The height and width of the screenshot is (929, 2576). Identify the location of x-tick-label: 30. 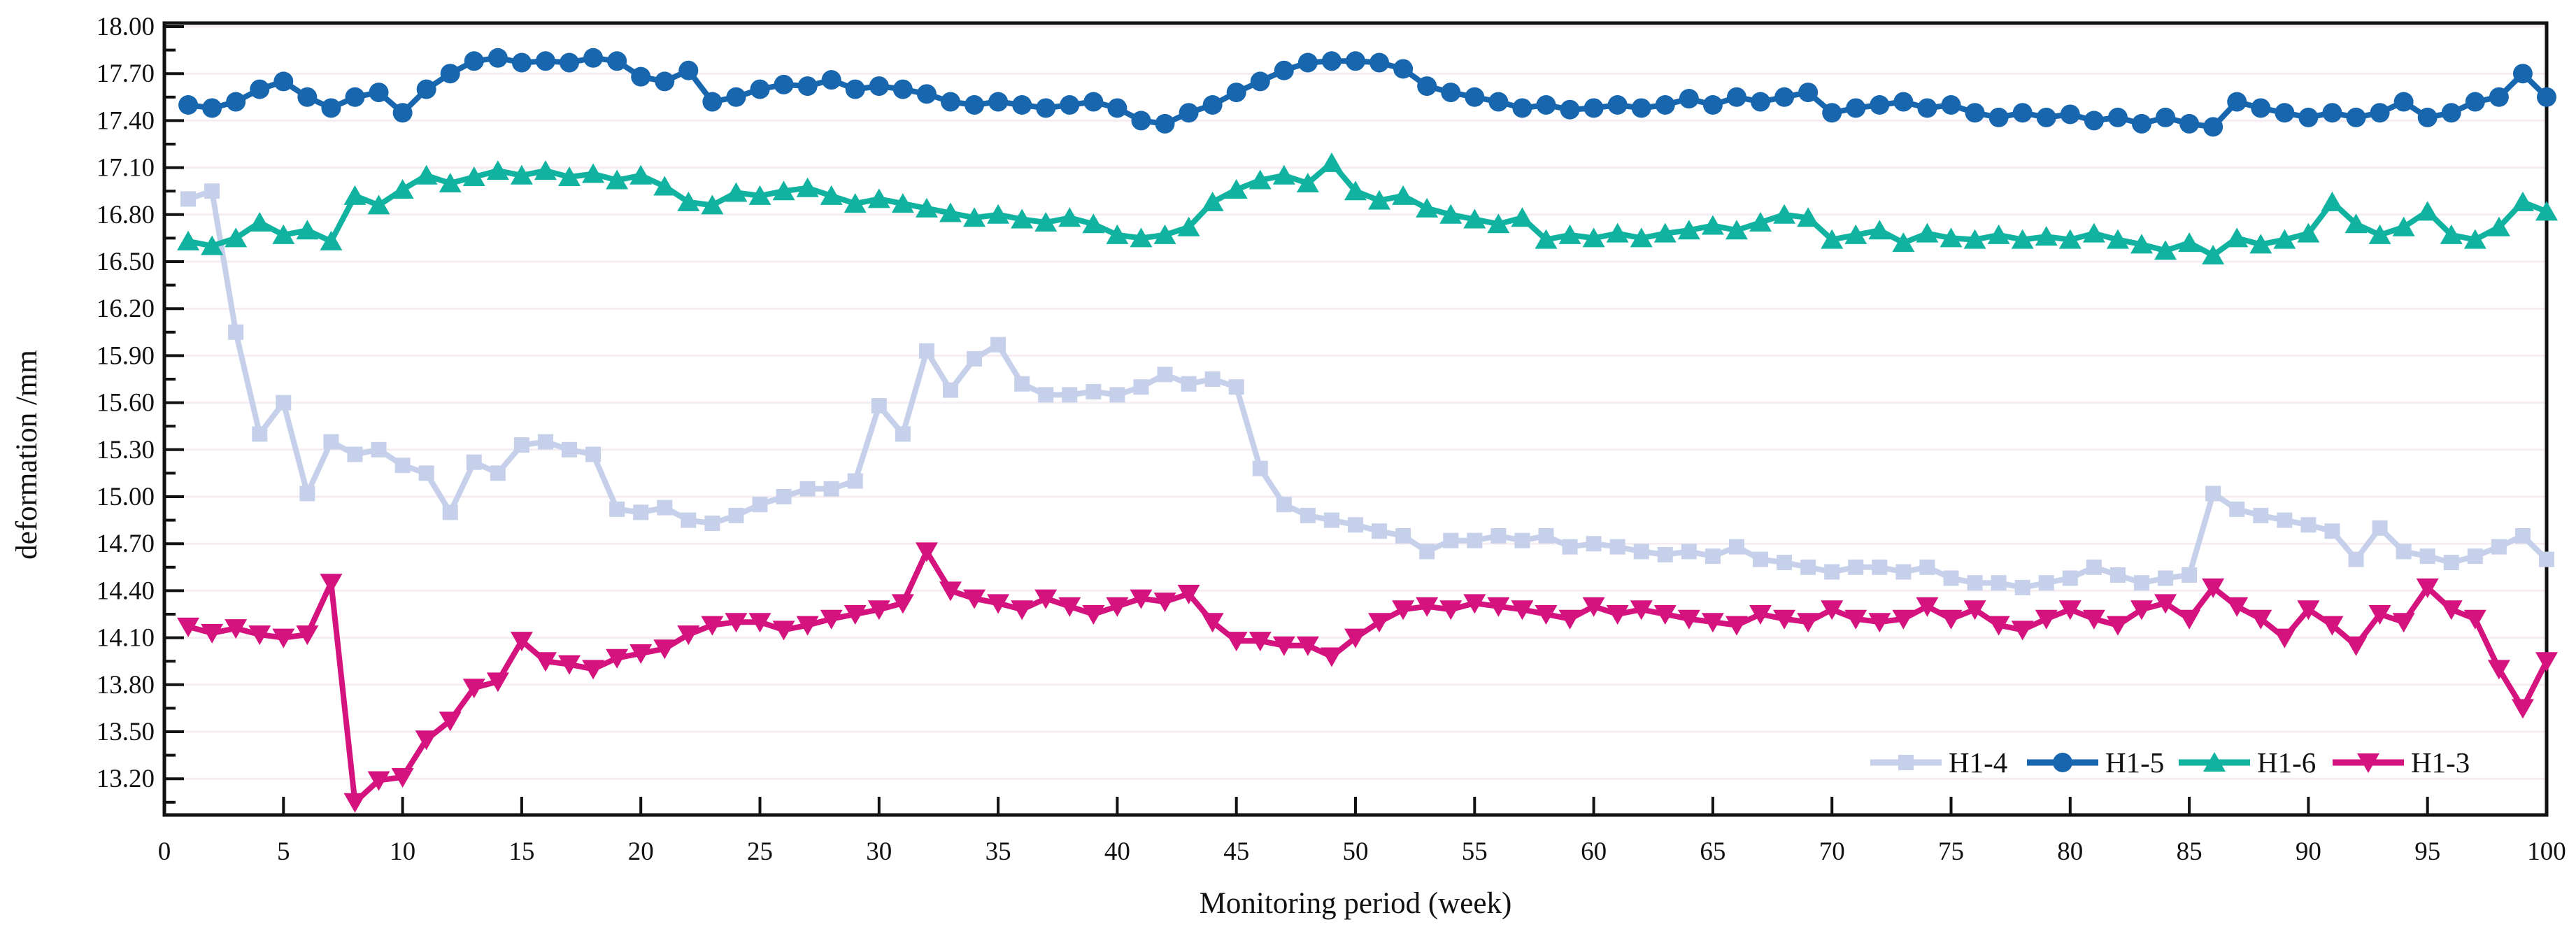
(879, 851).